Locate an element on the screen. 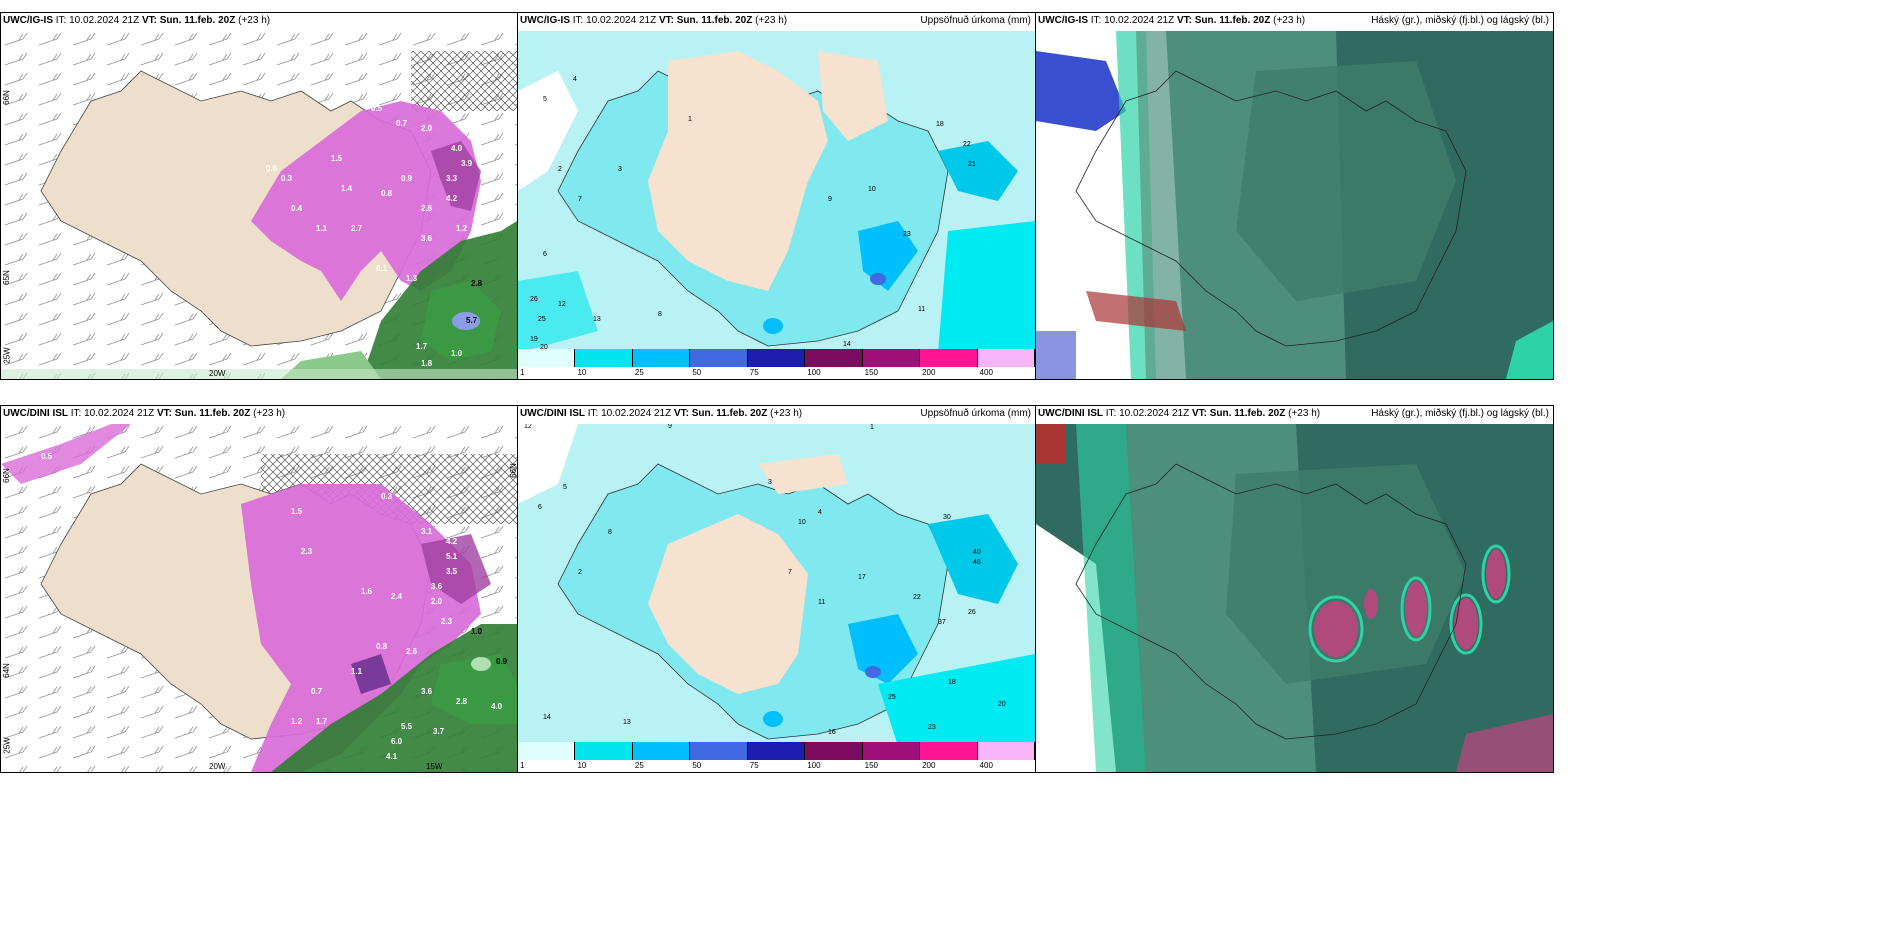 This screenshot has height=950, width=1900. value-label: 3.3 is located at coordinates (452, 178).